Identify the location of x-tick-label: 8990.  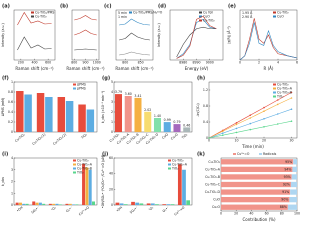
(196, 63).